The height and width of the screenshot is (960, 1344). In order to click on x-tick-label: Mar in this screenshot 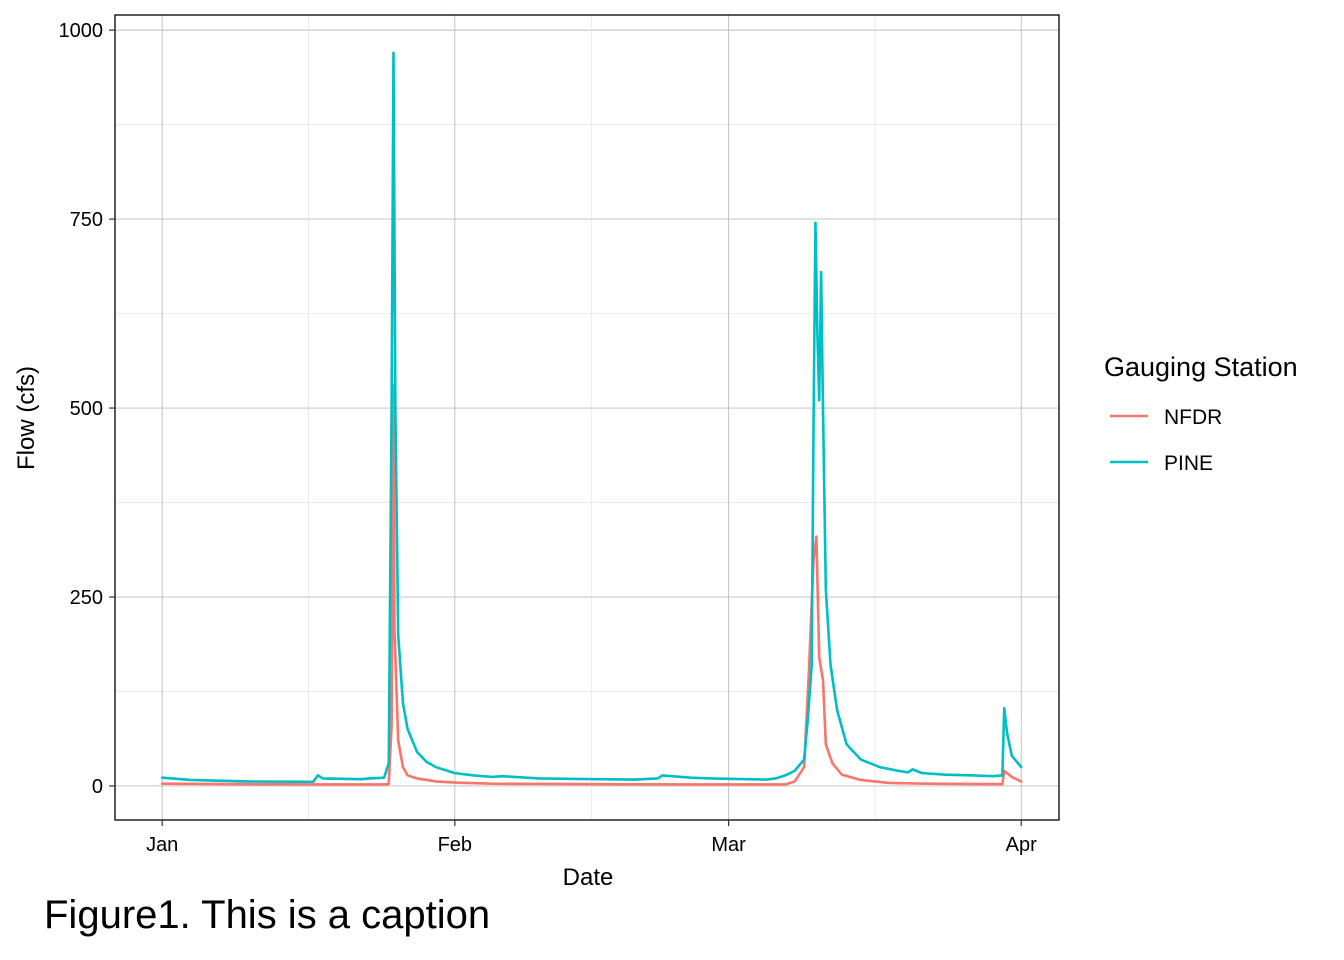, I will do `click(728, 845)`.